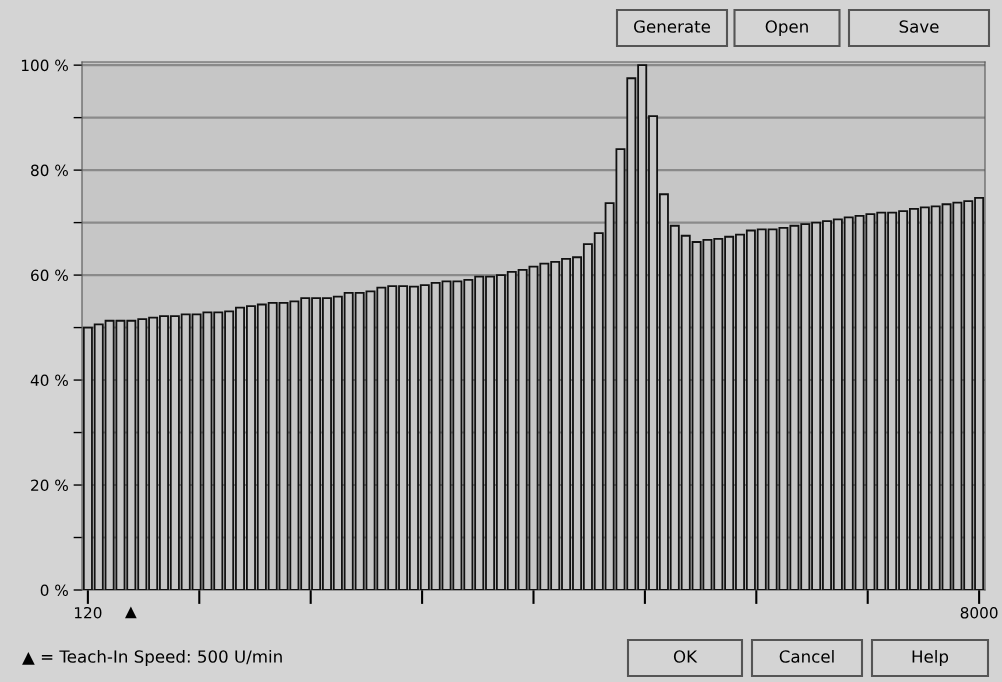 The width and height of the screenshot is (1002, 682). What do you see at coordinates (672, 26) in the screenshot?
I see `text: Generate` at bounding box center [672, 26].